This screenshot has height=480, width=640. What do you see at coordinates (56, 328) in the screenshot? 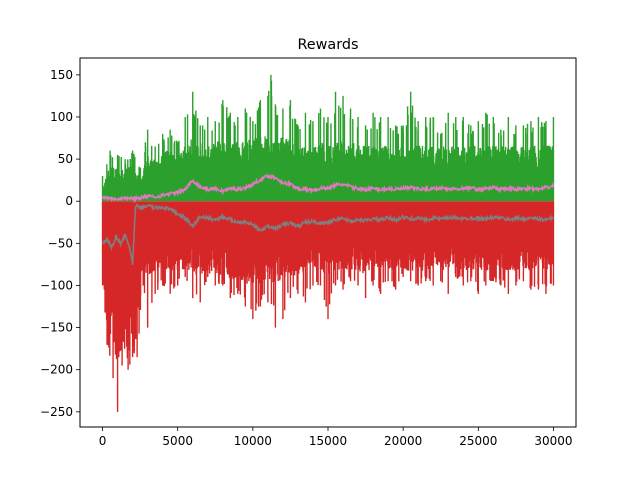
I see `y-tick-label: −150` at bounding box center [56, 328].